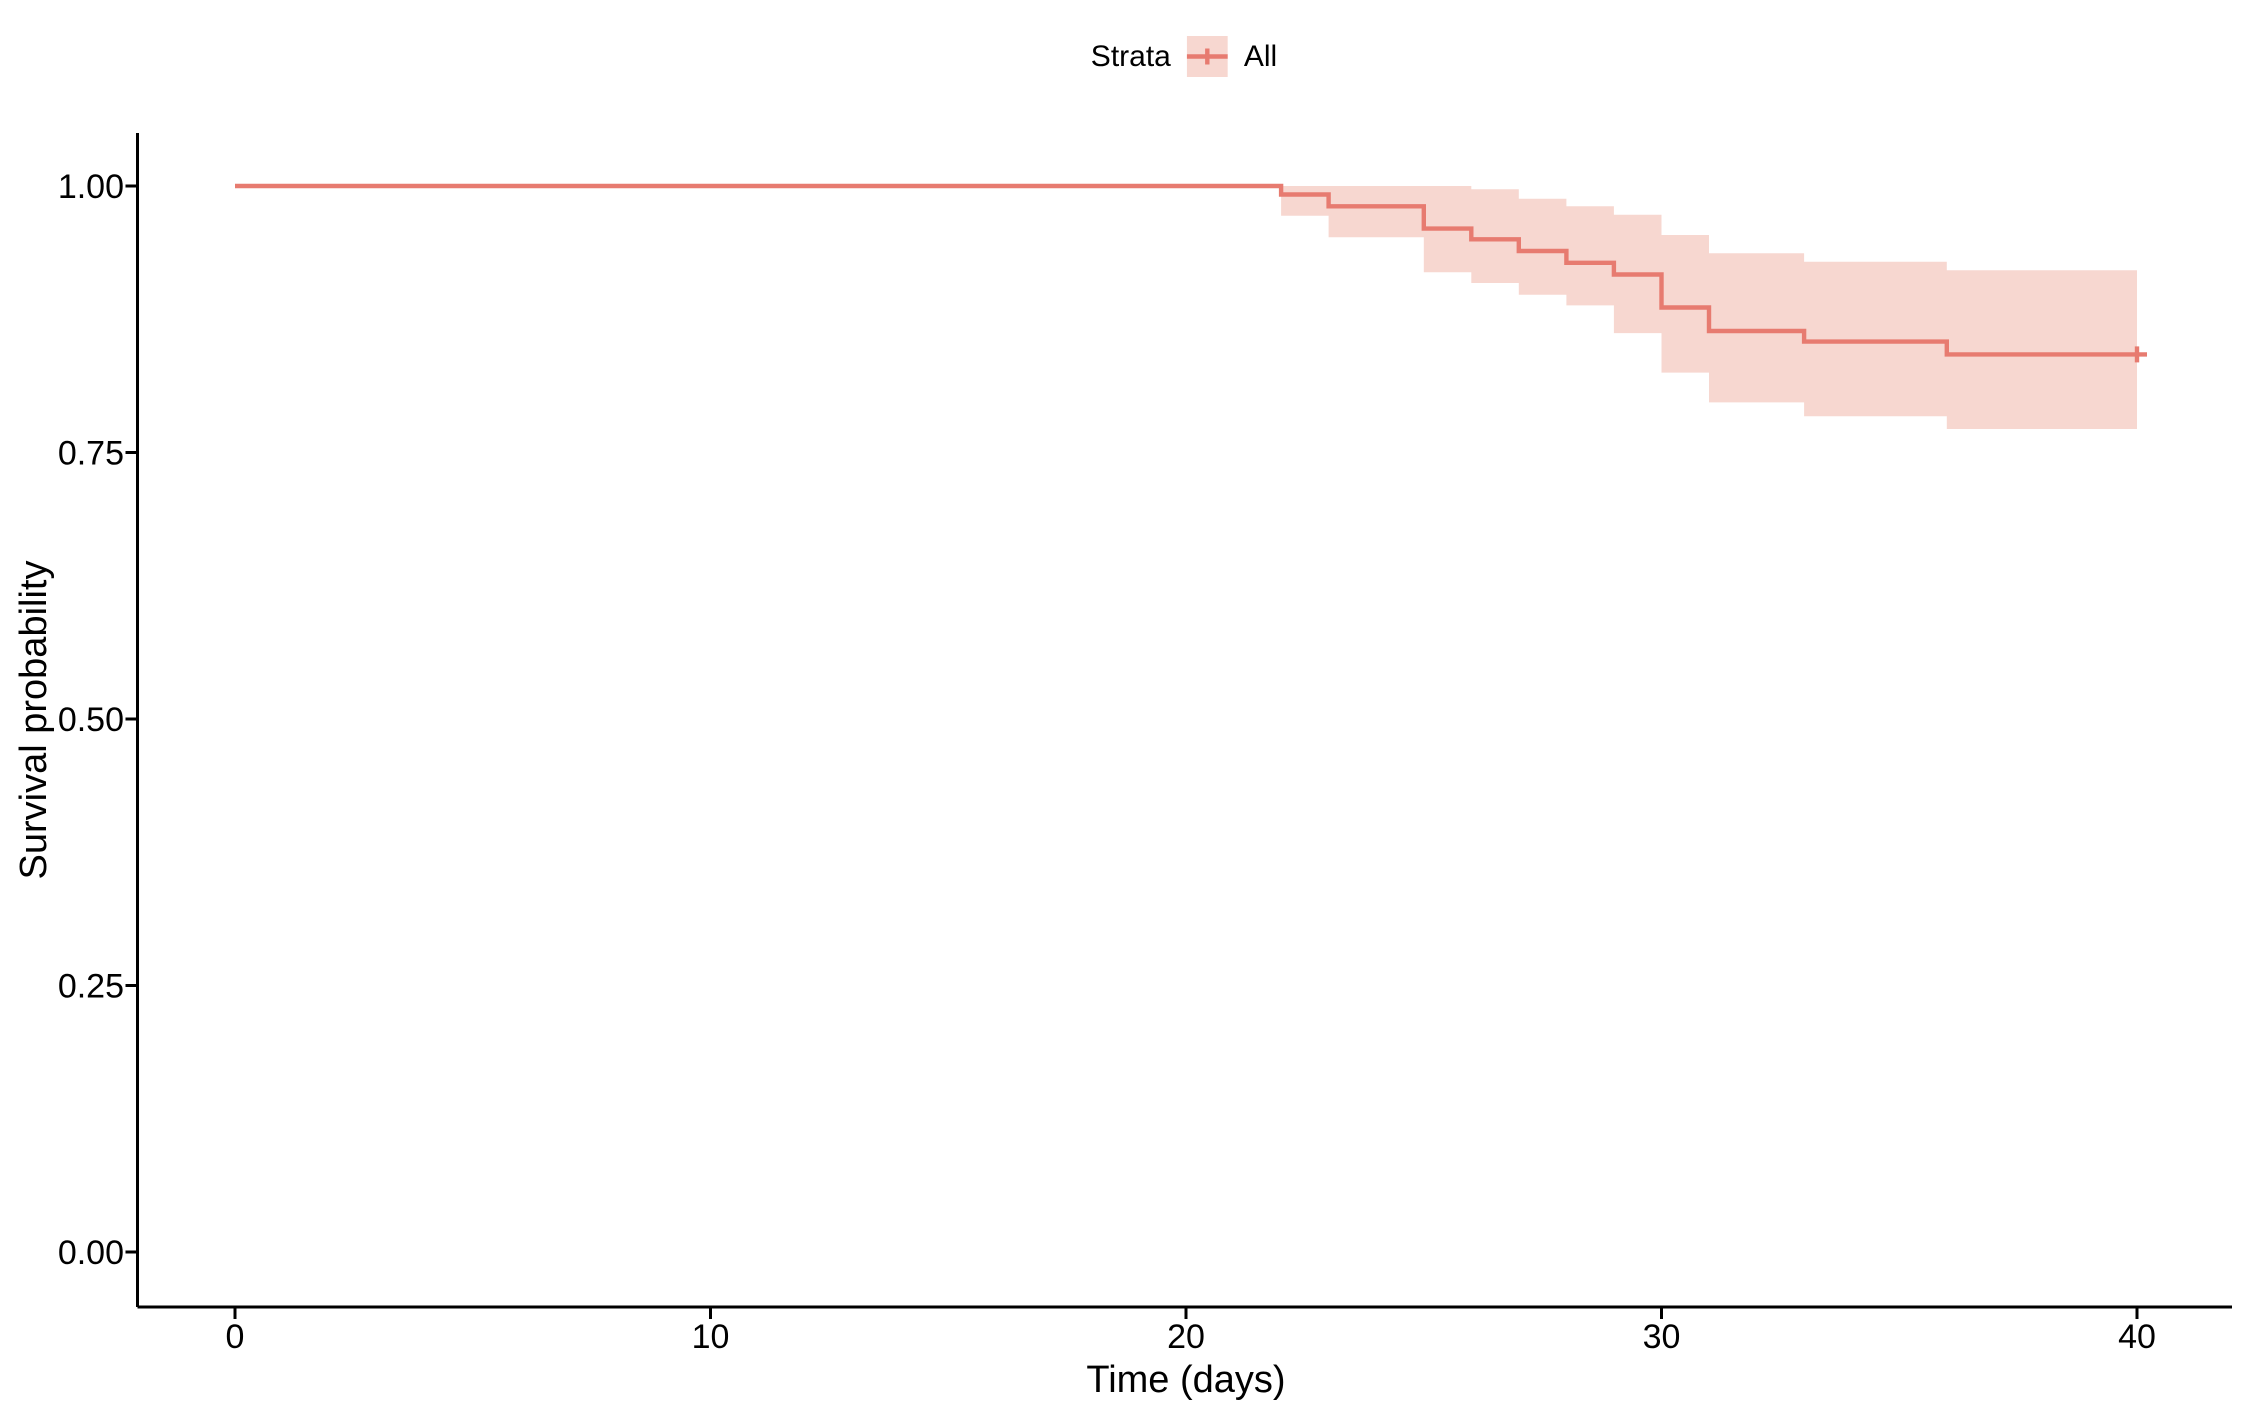  What do you see at coordinates (1207, 56) in the screenshot?
I see `legend-key-all-icon` at bounding box center [1207, 56].